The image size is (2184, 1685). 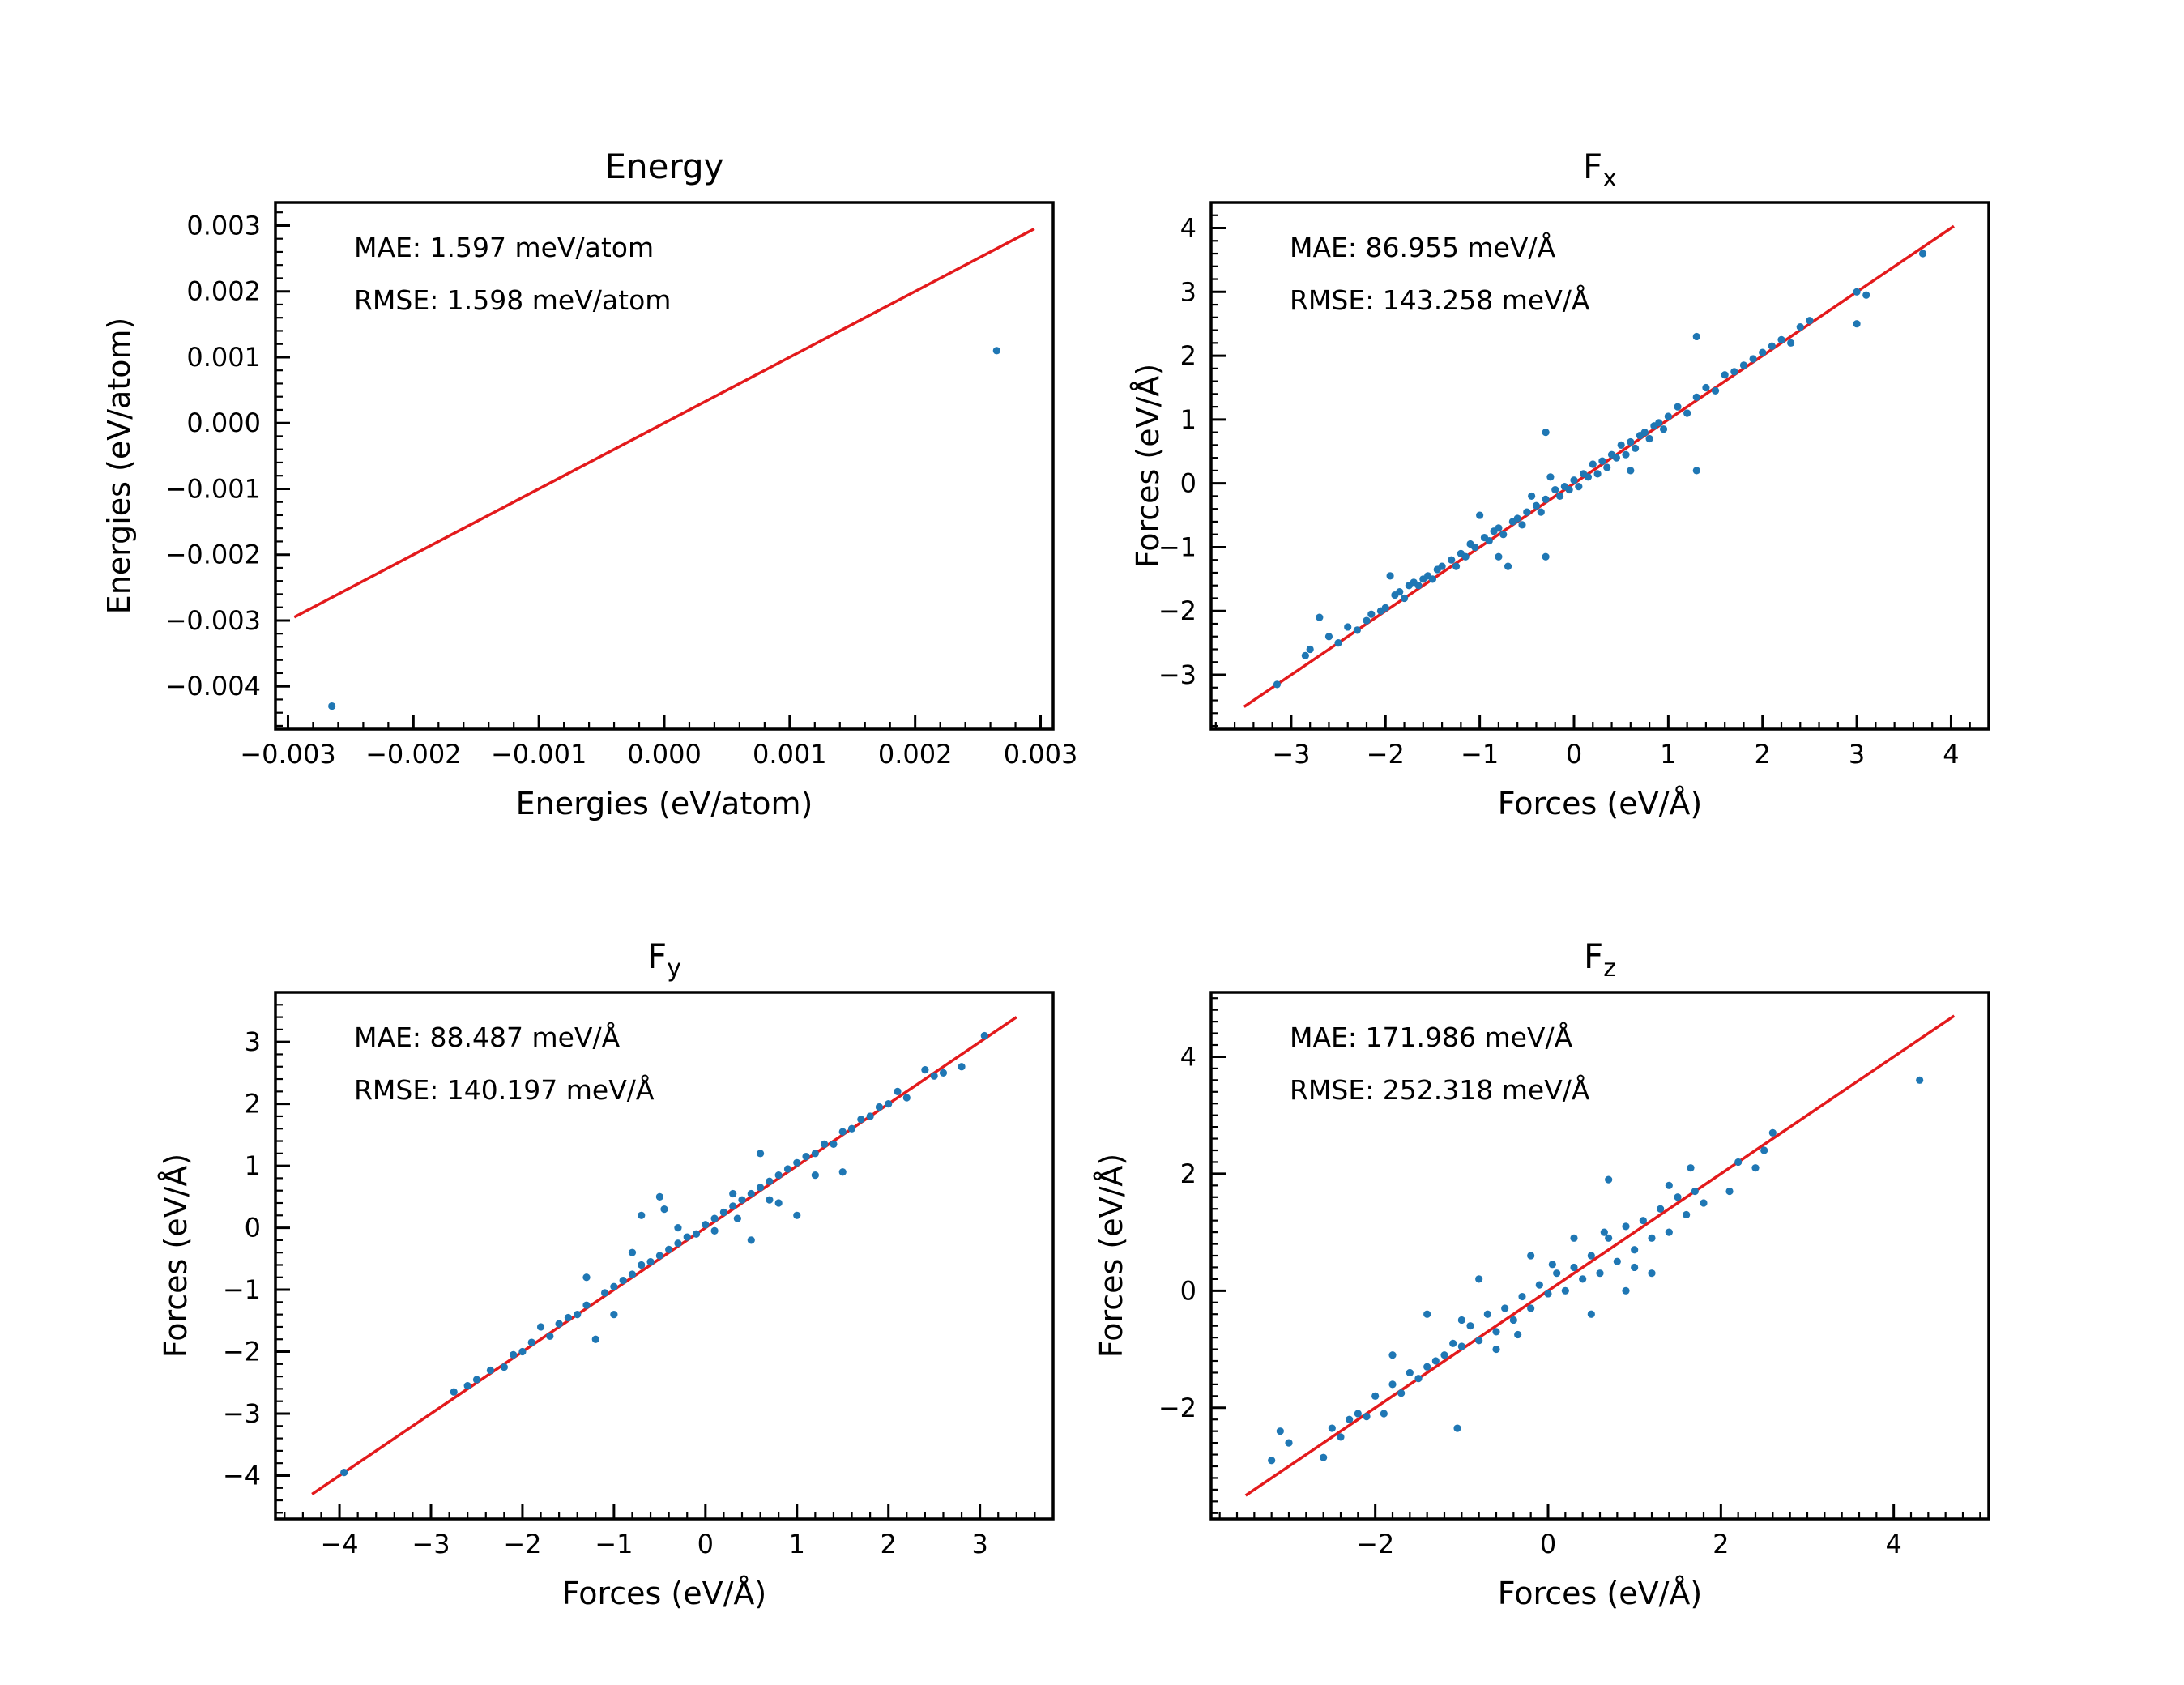 What do you see at coordinates (213, 488) in the screenshot?
I see `y-tick-label: −0.001` at bounding box center [213, 488].